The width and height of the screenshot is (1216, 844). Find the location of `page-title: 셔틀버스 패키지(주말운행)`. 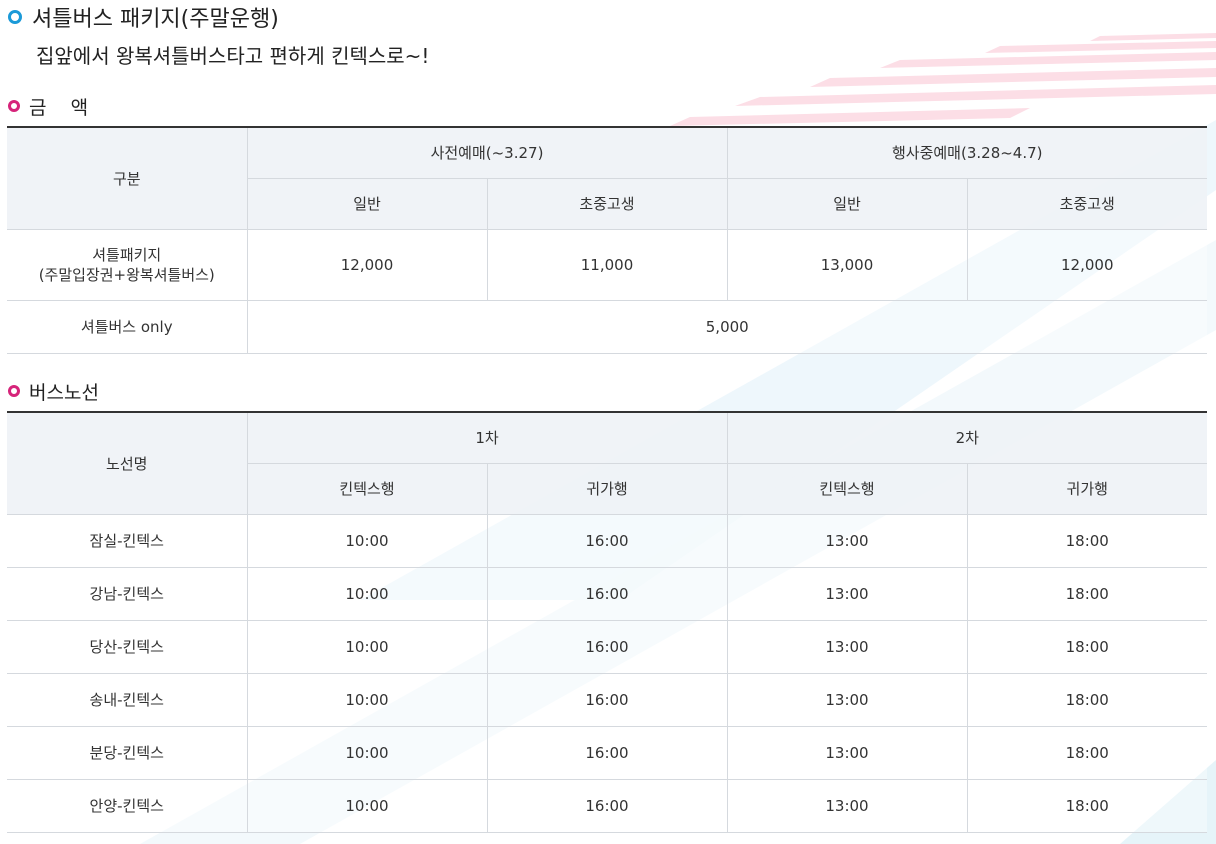

page-title: 셔틀버스 패키지(주말운행) is located at coordinates (143, 17).